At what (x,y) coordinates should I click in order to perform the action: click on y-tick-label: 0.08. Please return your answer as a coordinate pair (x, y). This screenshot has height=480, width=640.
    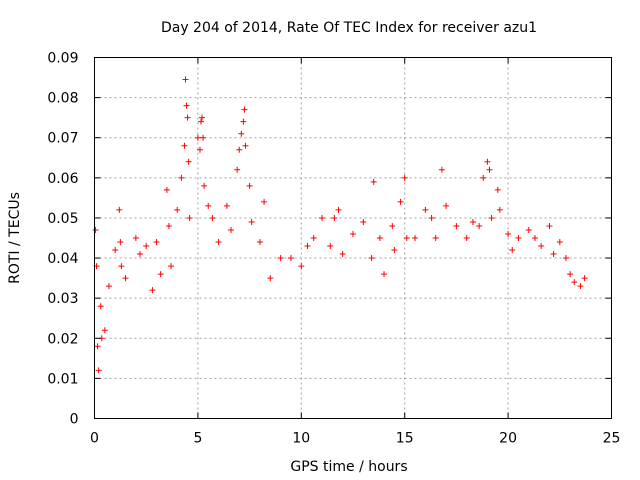
    Looking at the image, I should click on (62, 99).